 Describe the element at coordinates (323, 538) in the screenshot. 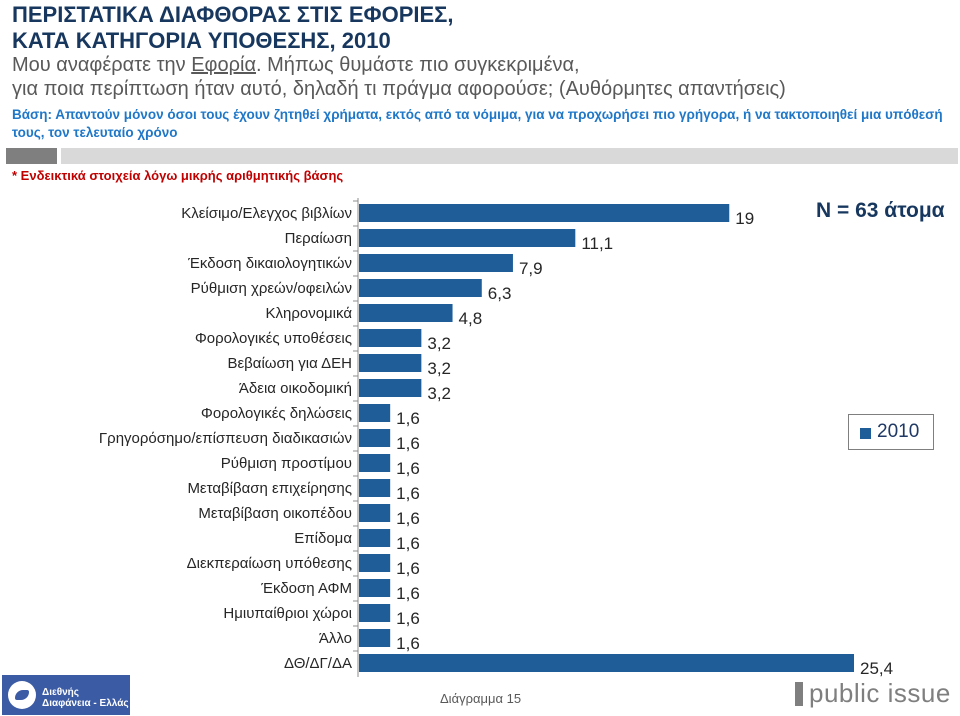

I see `category-label: Επίδομα` at that location.